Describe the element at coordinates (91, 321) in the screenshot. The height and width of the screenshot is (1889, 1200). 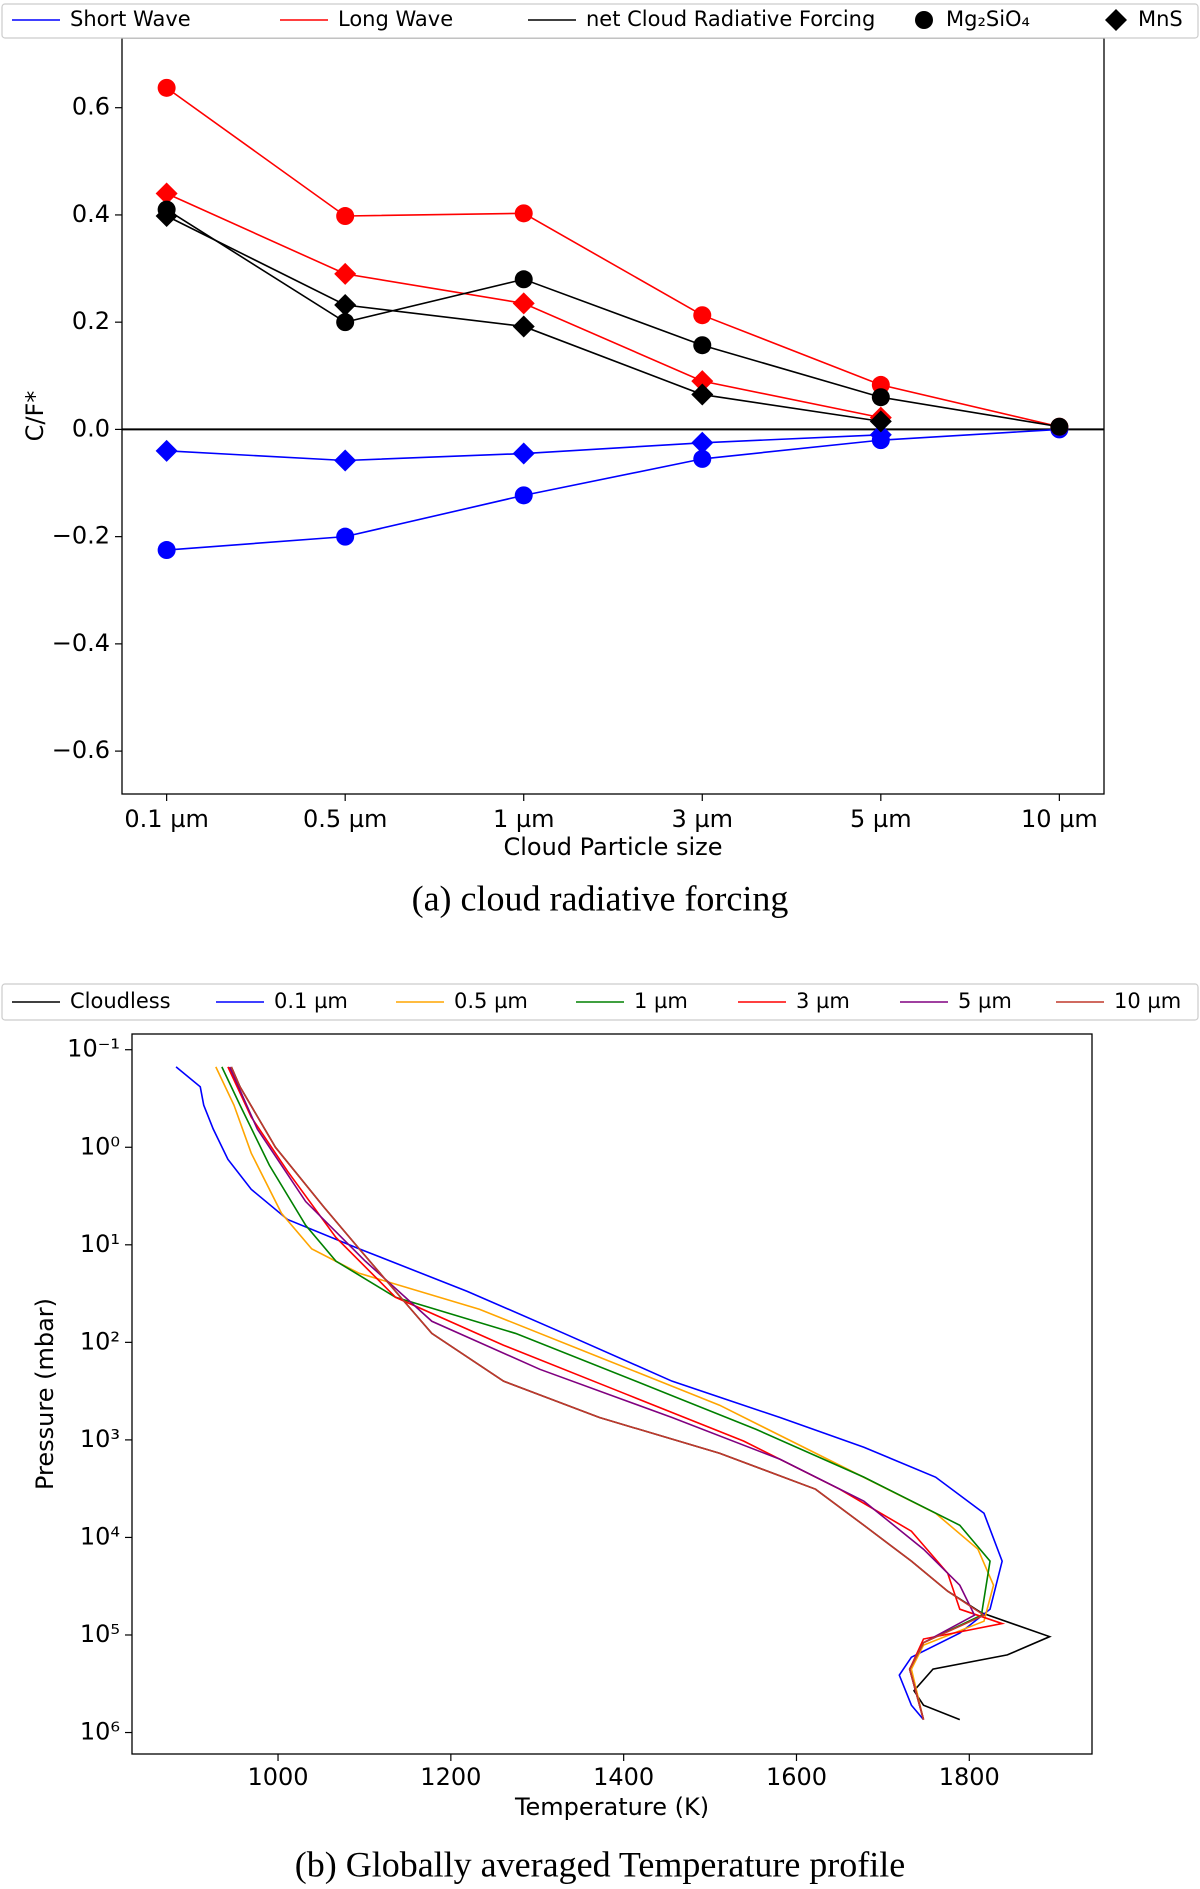
I see `y-tick-label: 0.2` at that location.